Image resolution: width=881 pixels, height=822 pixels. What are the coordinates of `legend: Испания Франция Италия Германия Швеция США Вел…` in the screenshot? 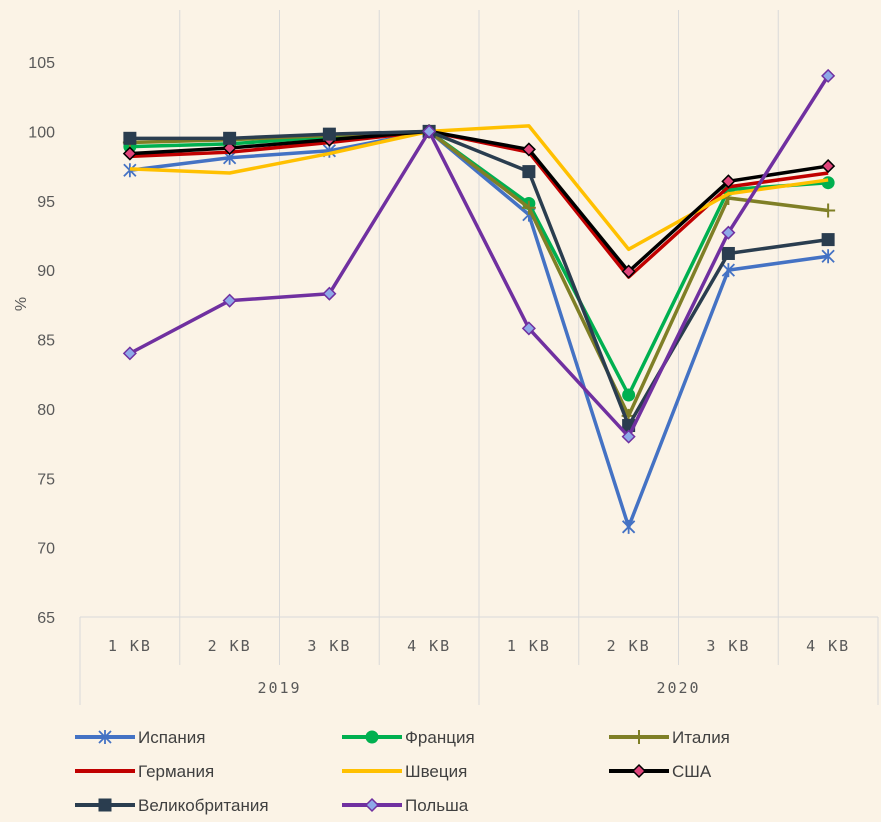 It's located at (402, 771).